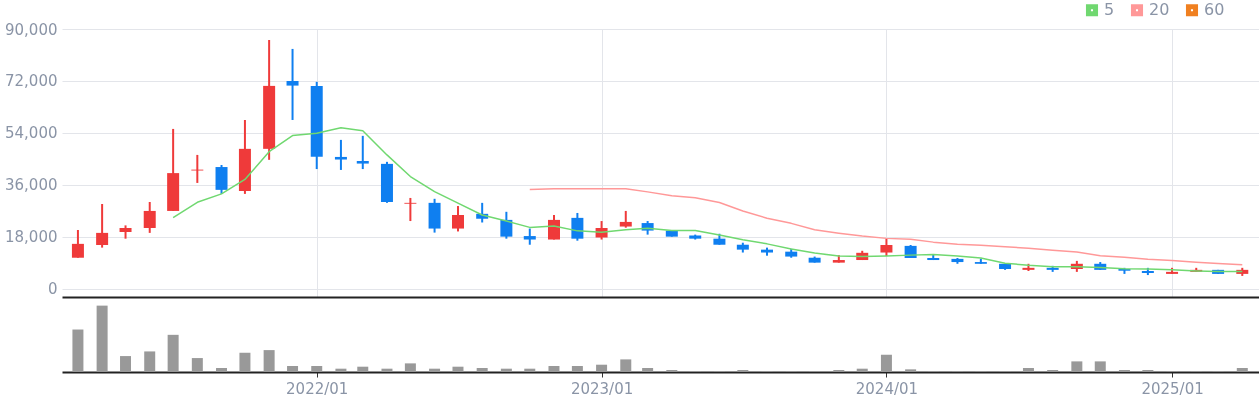 Image resolution: width=1259 pixels, height=400 pixels. What do you see at coordinates (1214, 10) in the screenshot?
I see `legend-label: 60` at bounding box center [1214, 10].